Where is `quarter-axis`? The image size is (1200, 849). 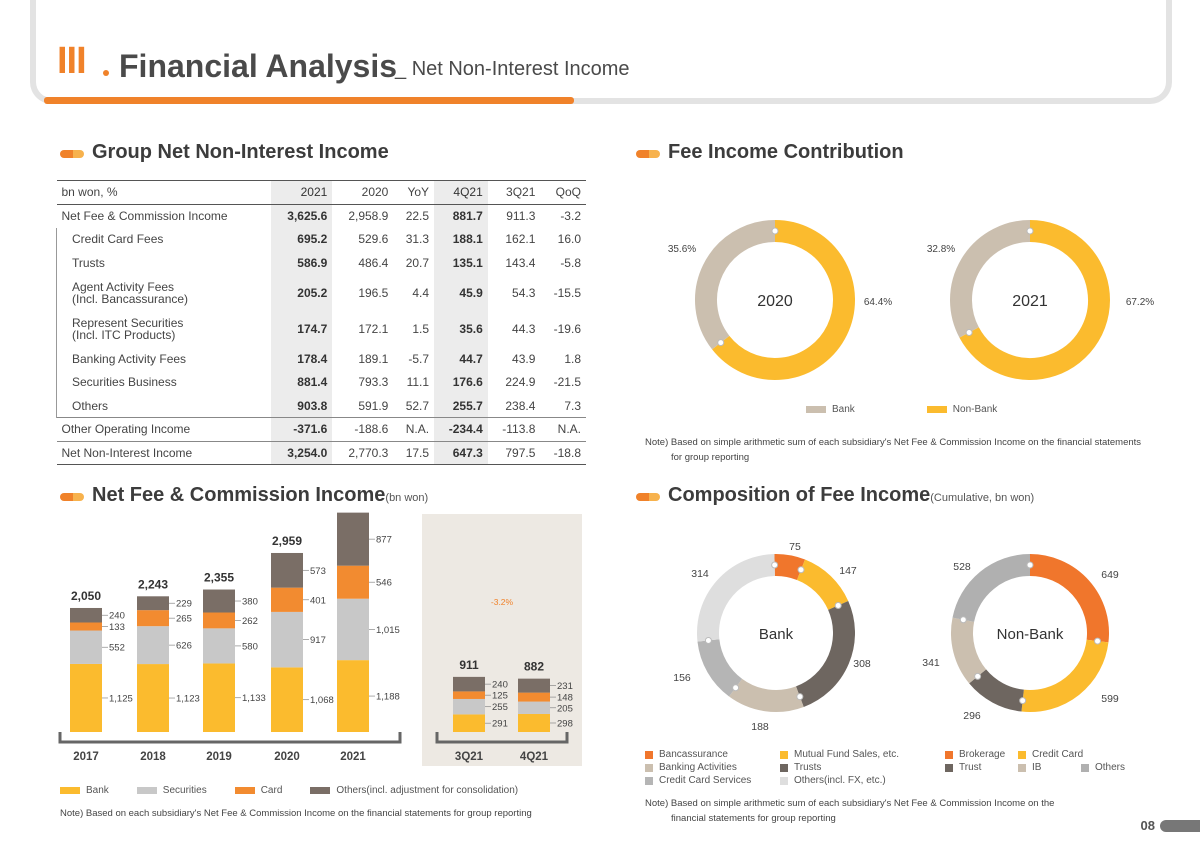 quarter-axis is located at coordinates (502, 738).